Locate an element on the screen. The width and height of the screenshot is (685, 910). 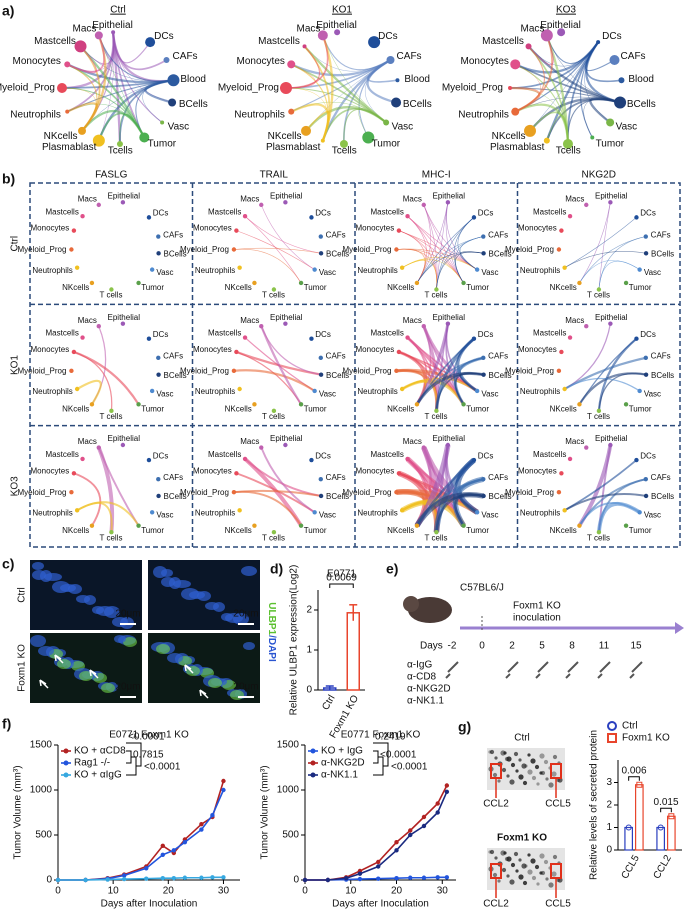
y-axis-label: Tumor Volume (mm³) is located at coordinates (265, 812).